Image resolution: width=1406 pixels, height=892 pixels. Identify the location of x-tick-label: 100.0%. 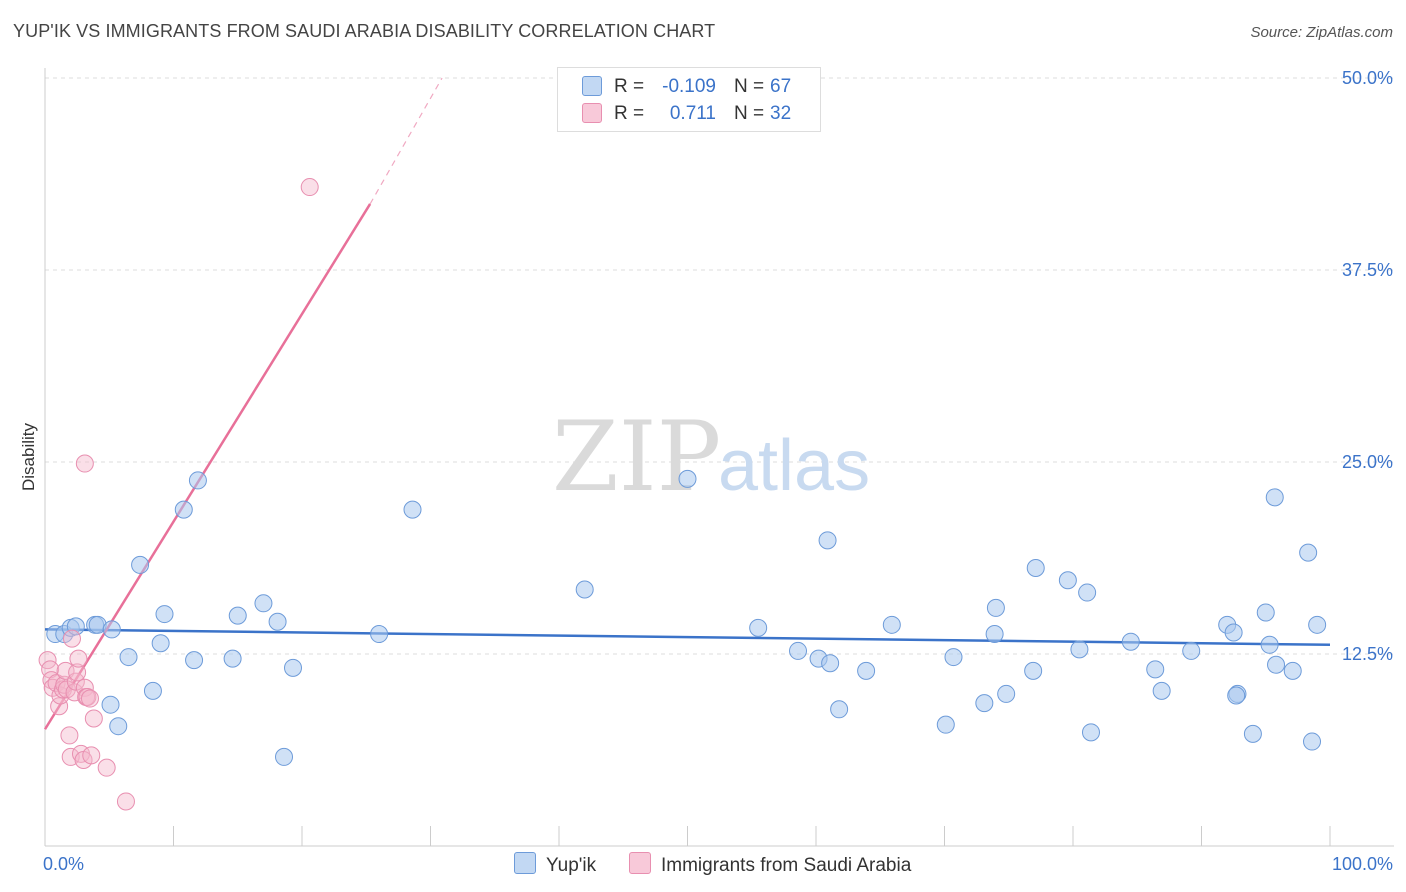
(1362, 864).